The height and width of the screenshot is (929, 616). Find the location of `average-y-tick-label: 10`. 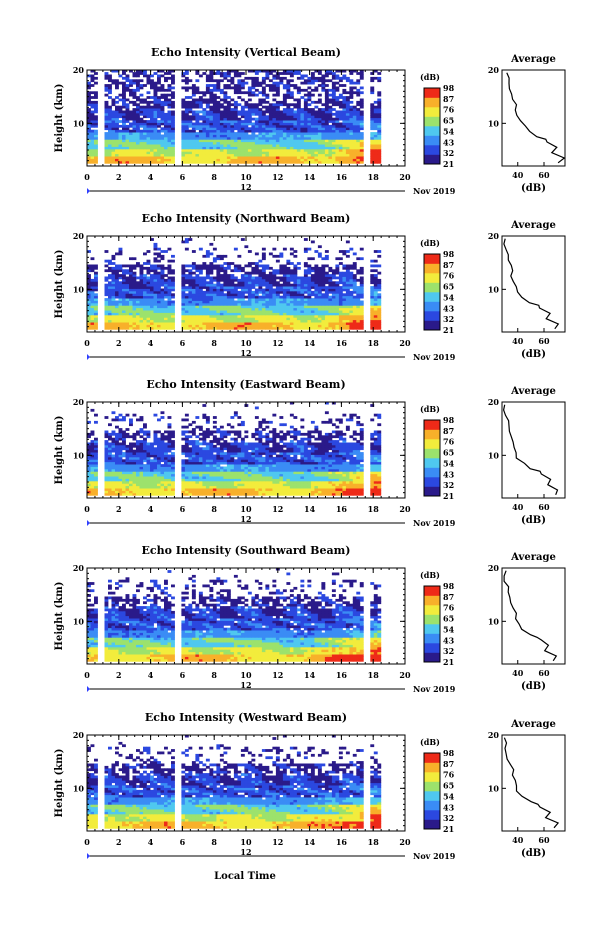

average-y-tick-label: 10 is located at coordinates (494, 123).